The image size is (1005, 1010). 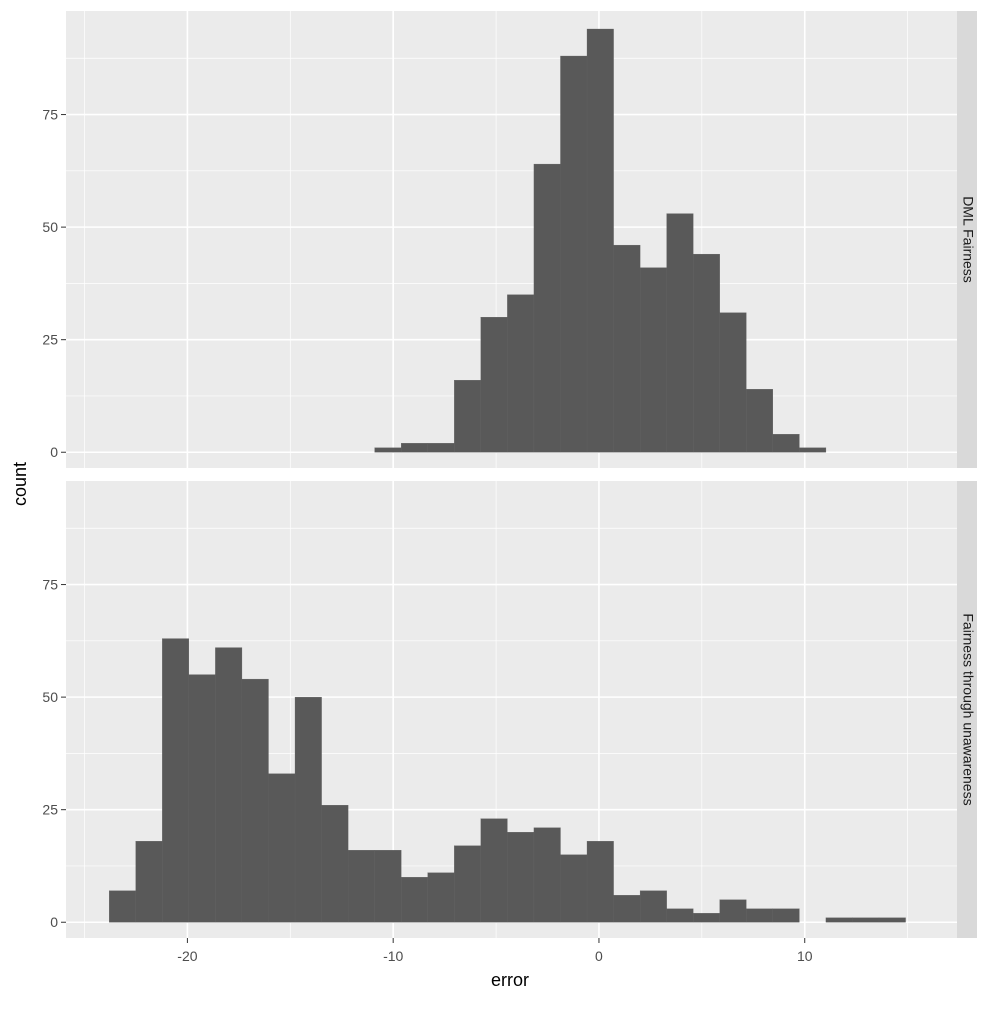 What do you see at coordinates (20, 484) in the screenshot?
I see `y-axis-title: count` at bounding box center [20, 484].